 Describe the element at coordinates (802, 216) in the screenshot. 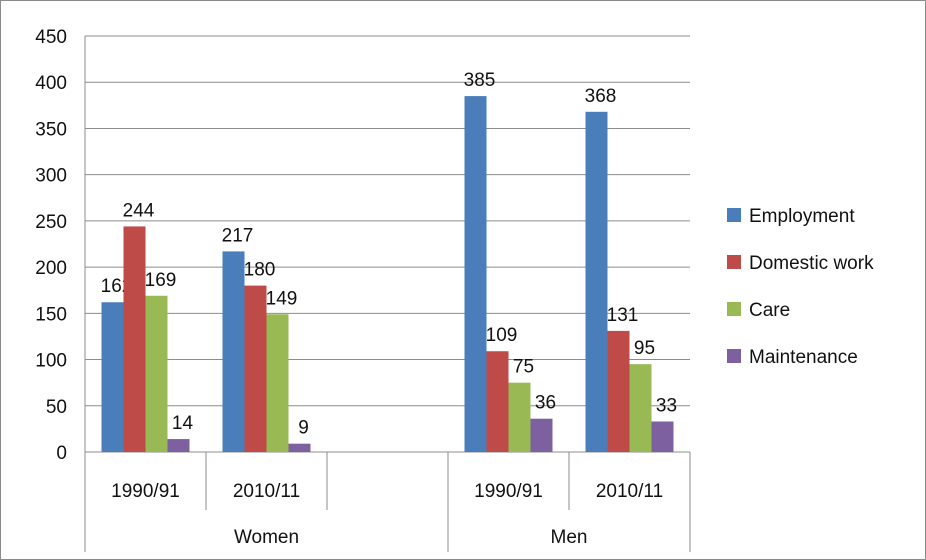

I see `legend-label: Employment` at that location.